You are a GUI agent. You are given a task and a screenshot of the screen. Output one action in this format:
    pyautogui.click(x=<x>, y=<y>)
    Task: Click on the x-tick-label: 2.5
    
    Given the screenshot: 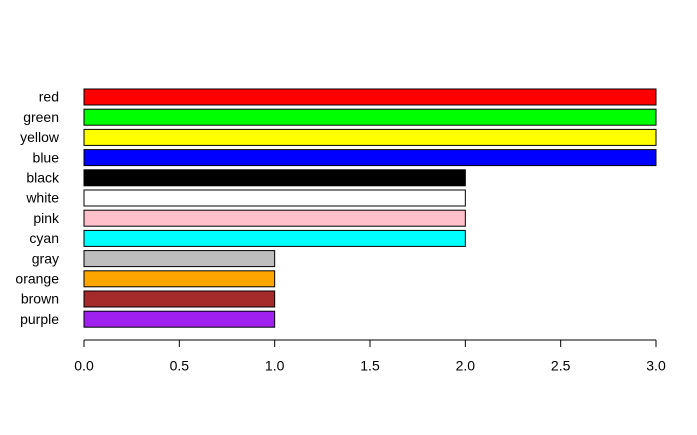 What is the action you would take?
    pyautogui.click(x=561, y=366)
    